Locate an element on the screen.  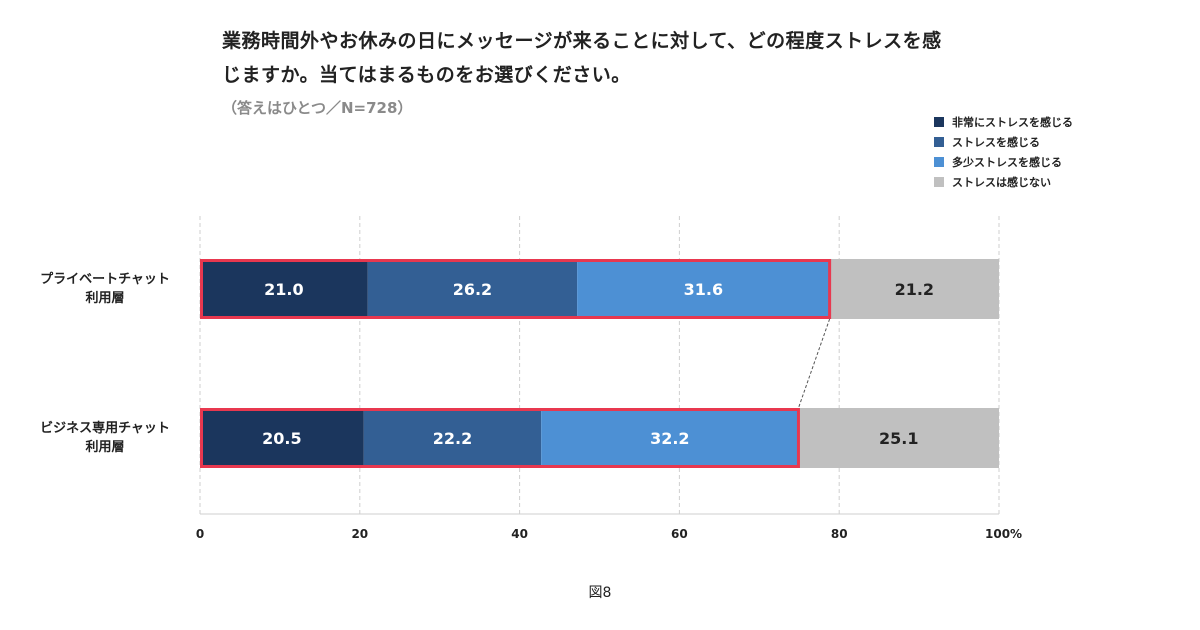
data-label-0-2: 31.6 is located at coordinates (703, 289).